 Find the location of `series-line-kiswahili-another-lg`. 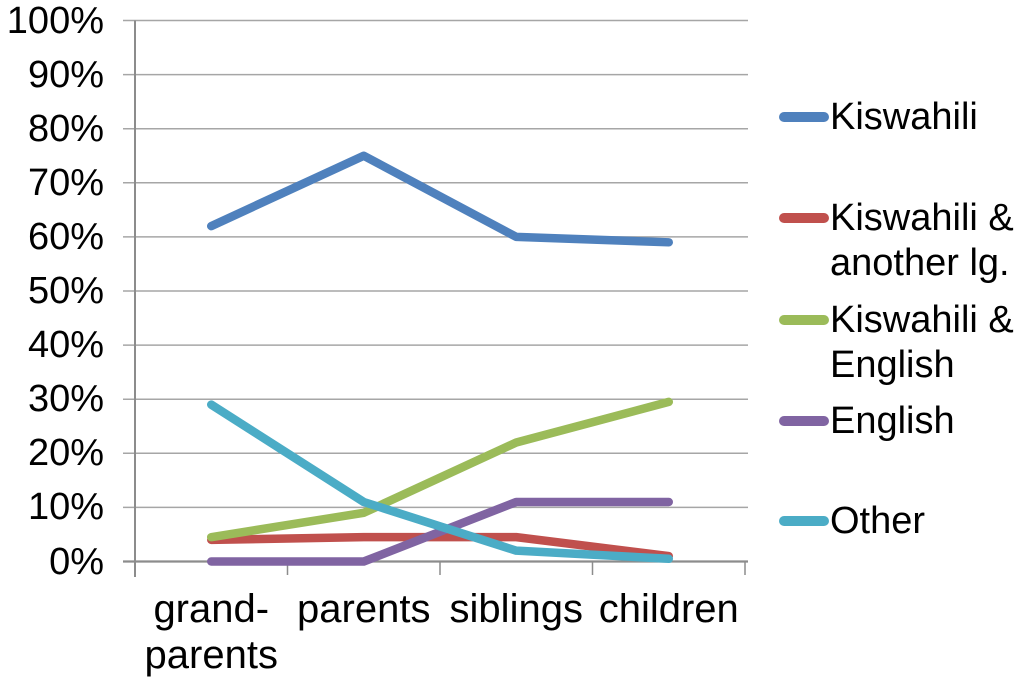

series-line-kiswahili-another-lg is located at coordinates (440, 546).